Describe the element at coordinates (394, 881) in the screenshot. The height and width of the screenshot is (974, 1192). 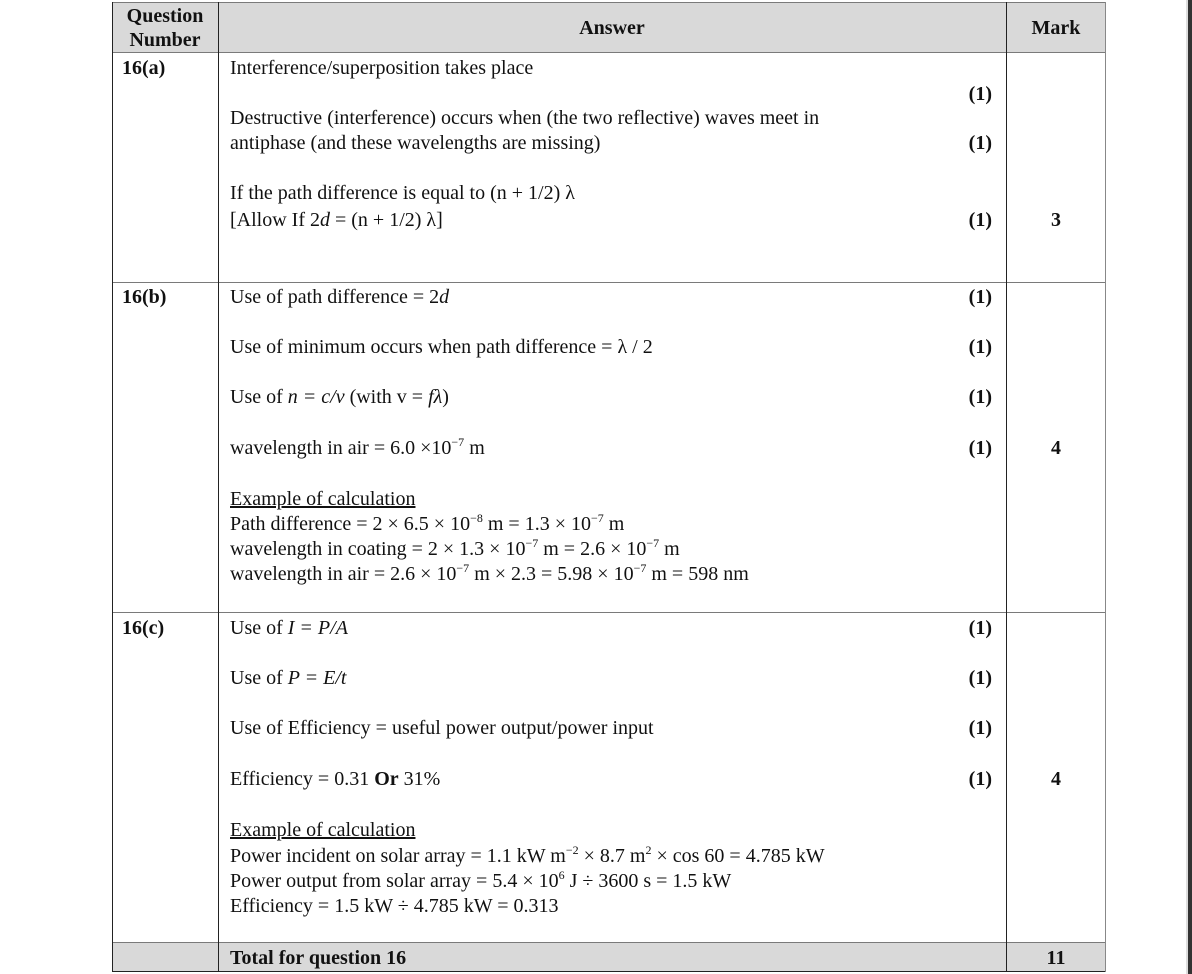
I see `text: Power output from solar array = 5.4 × 10` at that location.